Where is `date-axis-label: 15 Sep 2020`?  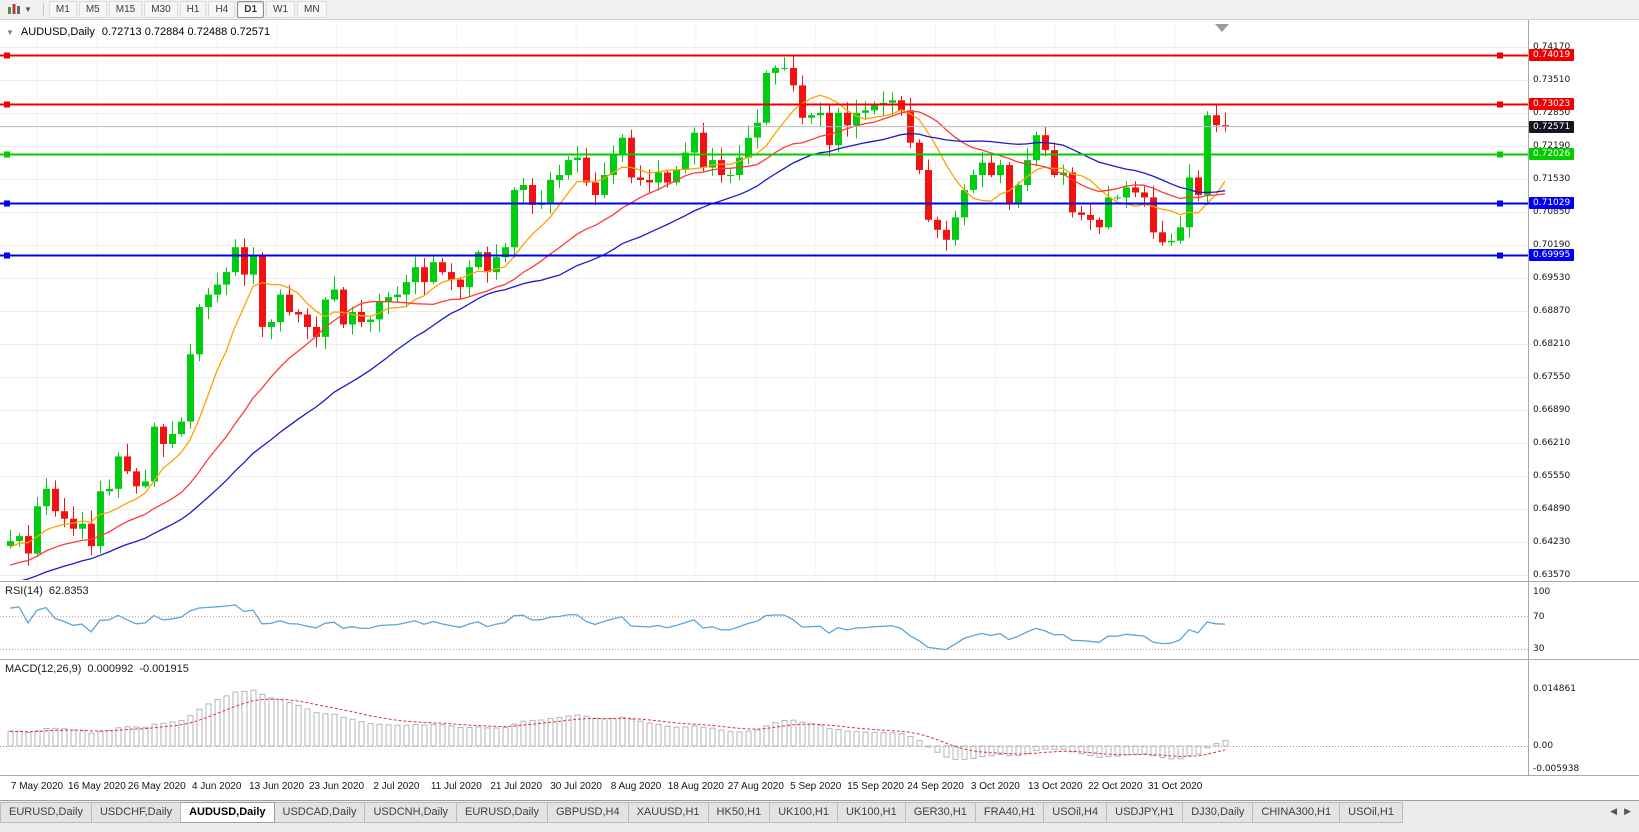
date-axis-label: 15 Sep 2020 is located at coordinates (875, 786).